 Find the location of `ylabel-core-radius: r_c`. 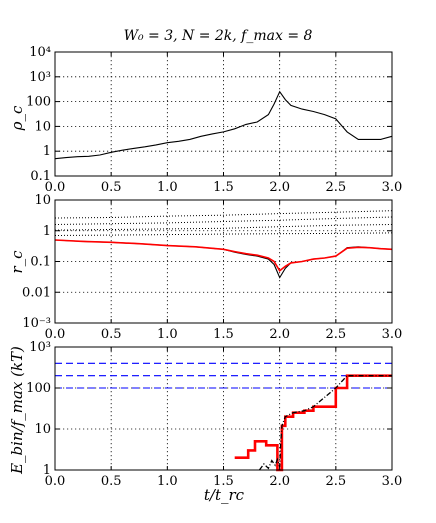

ylabel-core-radius: r_c is located at coordinates (17, 262).